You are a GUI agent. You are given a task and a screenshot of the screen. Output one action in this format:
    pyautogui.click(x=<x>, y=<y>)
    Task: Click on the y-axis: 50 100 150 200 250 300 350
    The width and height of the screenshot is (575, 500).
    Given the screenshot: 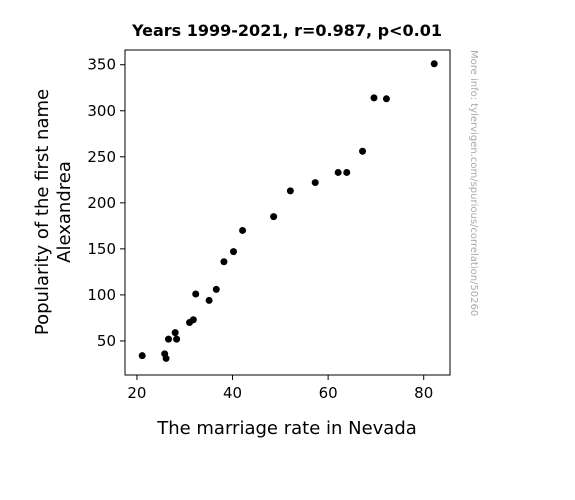 What is the action you would take?
    pyautogui.click(x=106, y=203)
    